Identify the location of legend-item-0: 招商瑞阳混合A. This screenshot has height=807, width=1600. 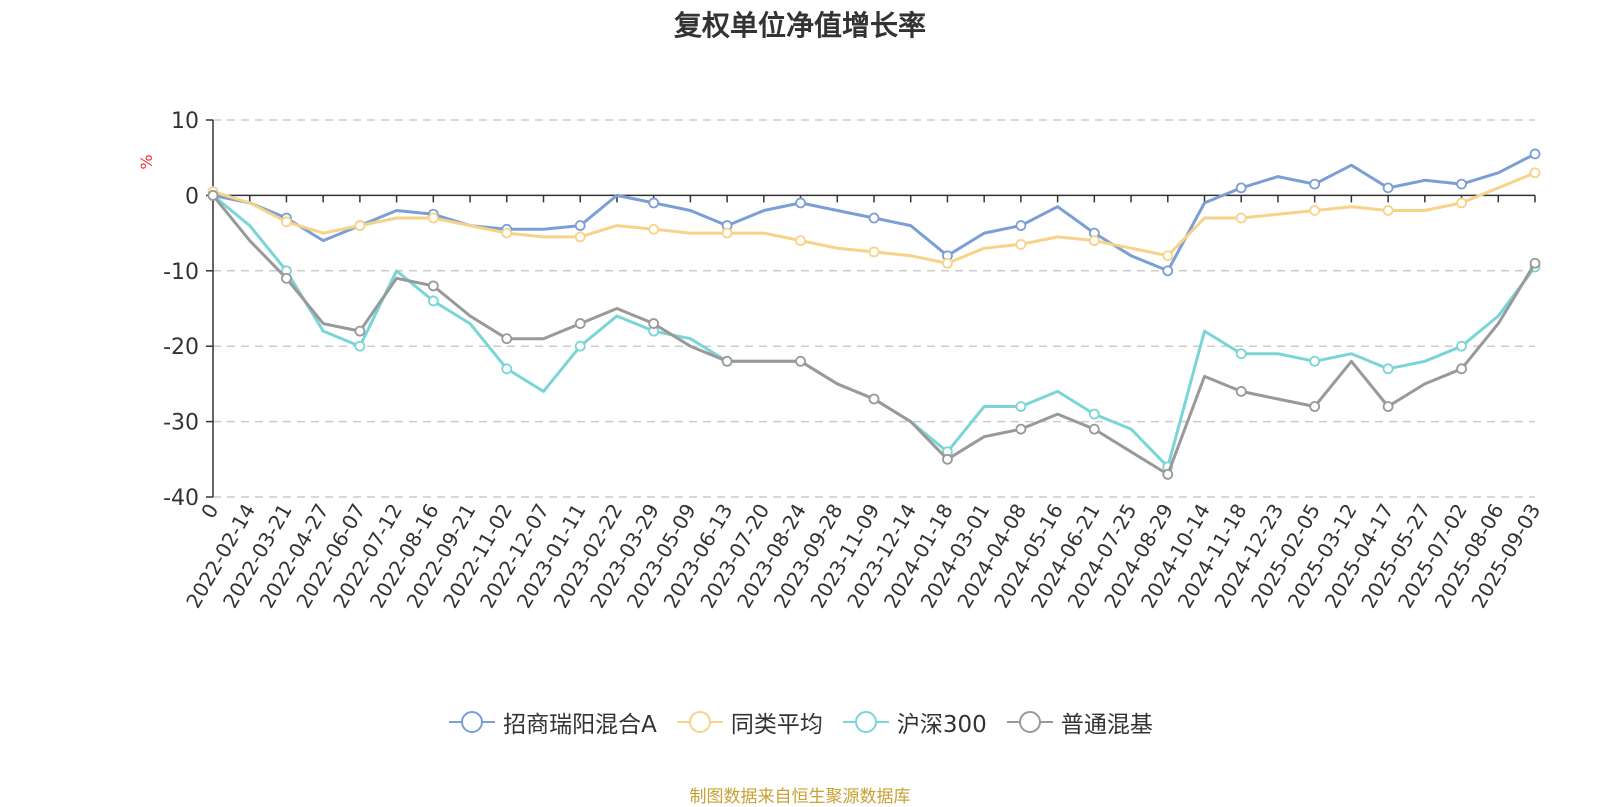
(552, 722).